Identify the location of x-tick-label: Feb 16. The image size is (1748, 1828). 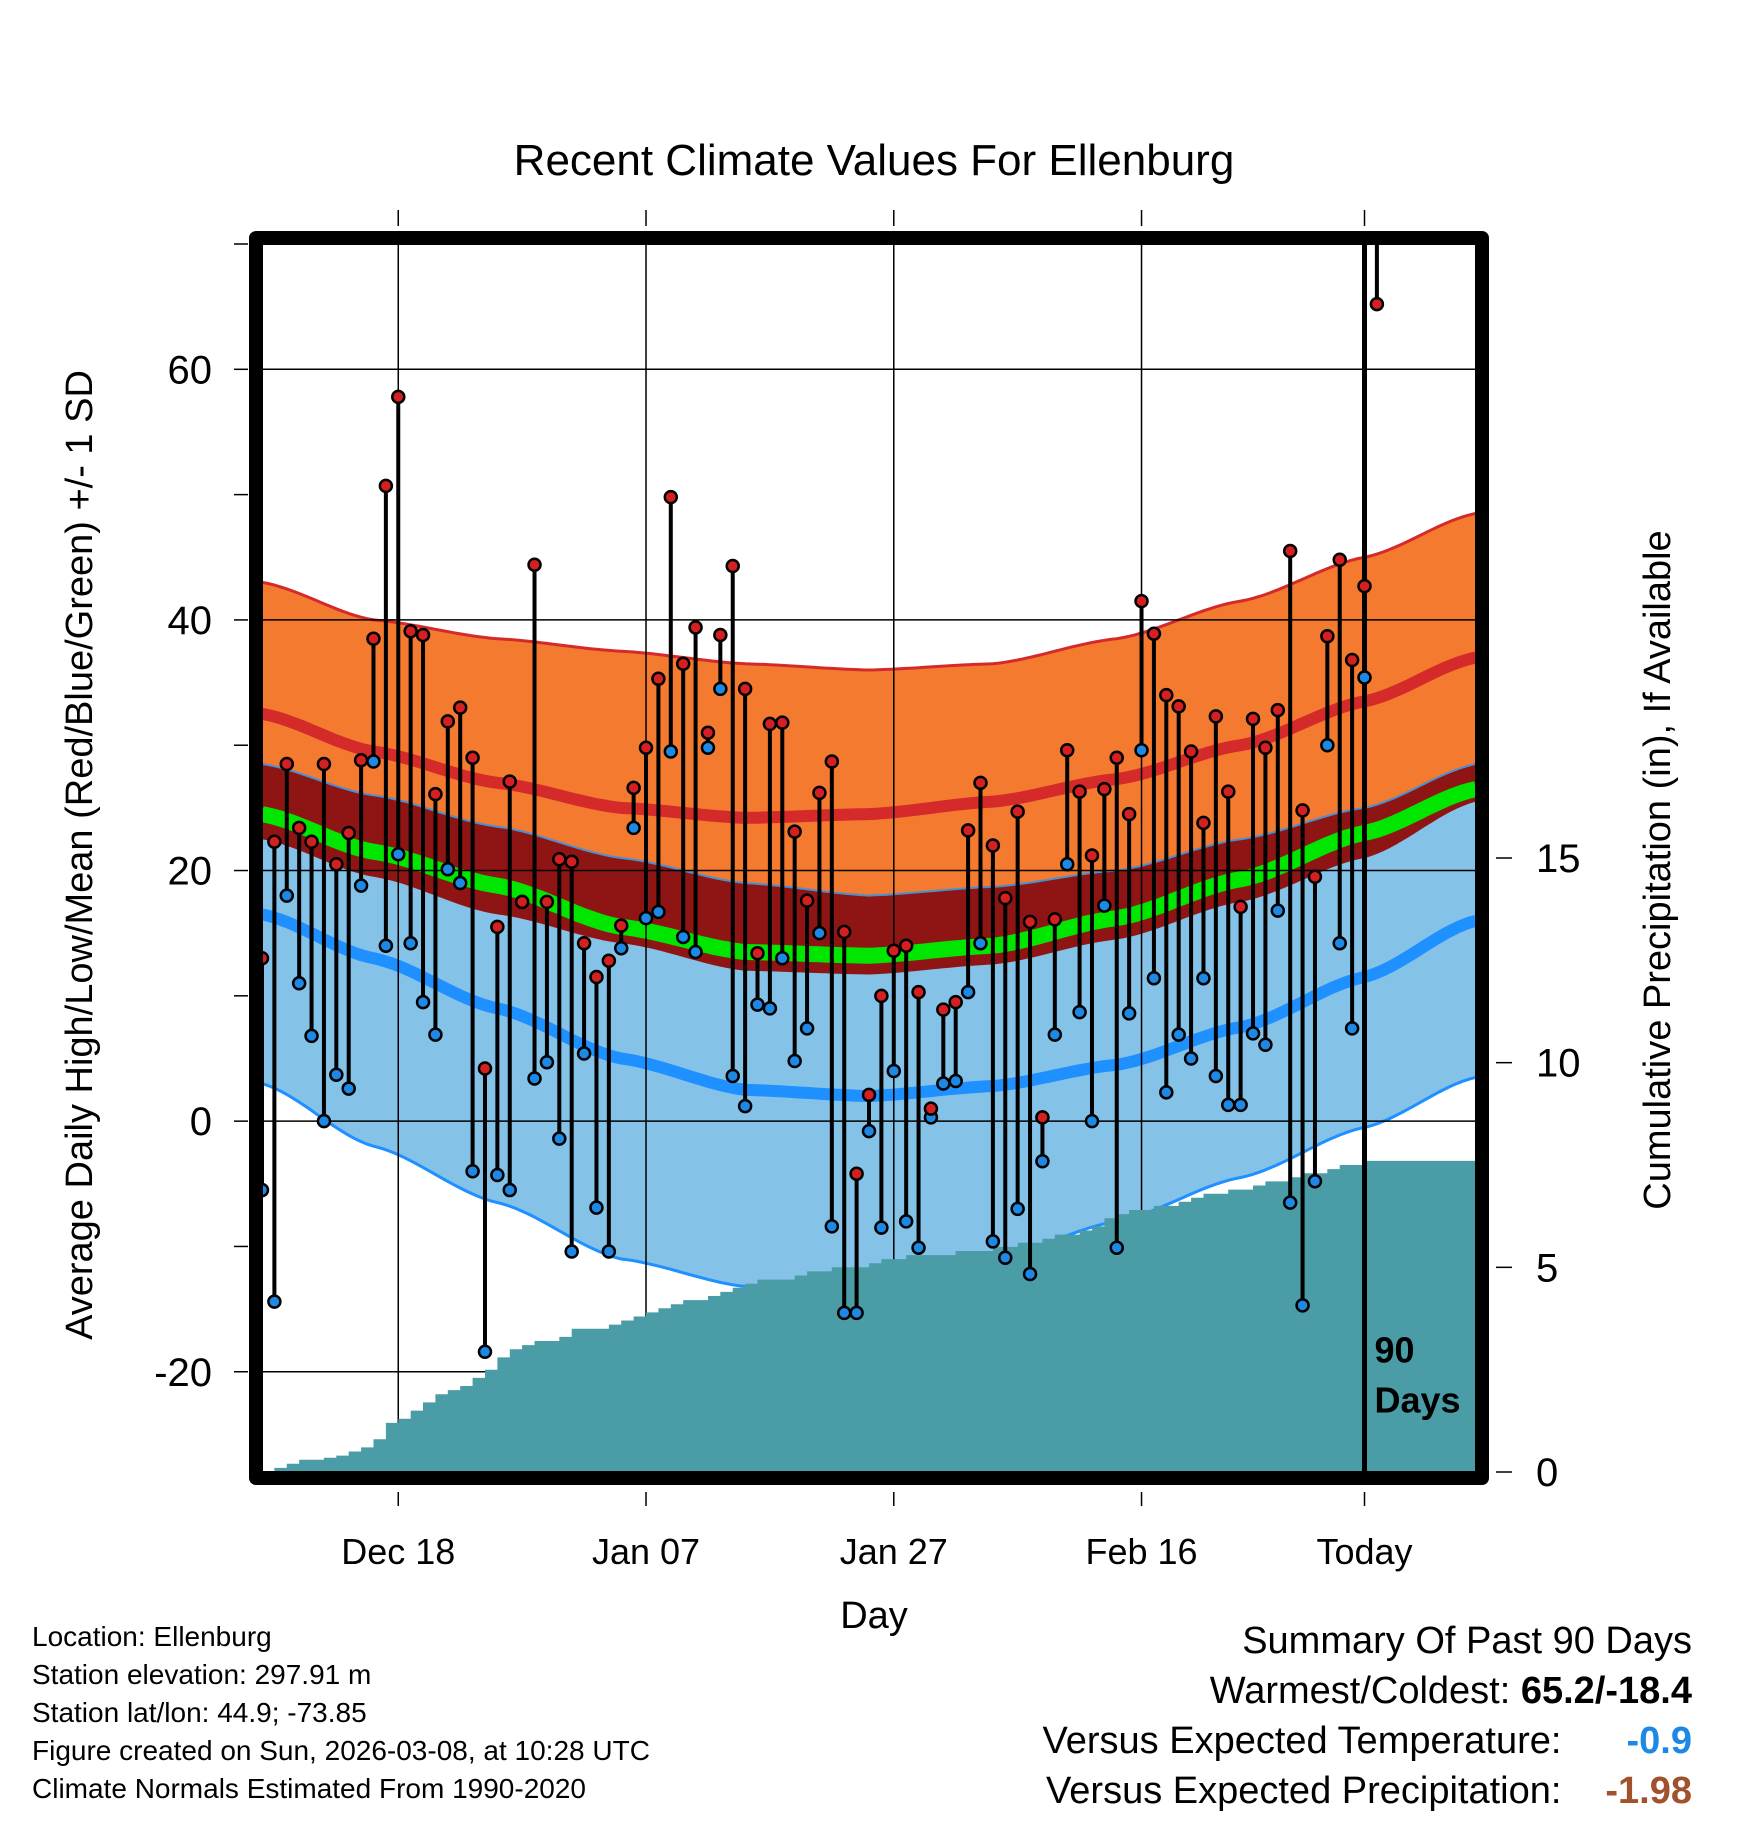
(1141, 1551).